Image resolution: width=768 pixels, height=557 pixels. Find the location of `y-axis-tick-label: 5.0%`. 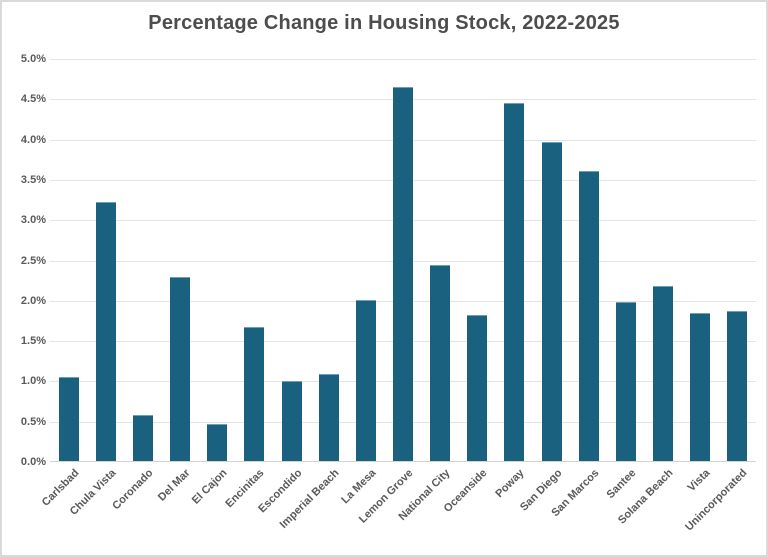

y-axis-tick-label: 5.0% is located at coordinates (33, 59).